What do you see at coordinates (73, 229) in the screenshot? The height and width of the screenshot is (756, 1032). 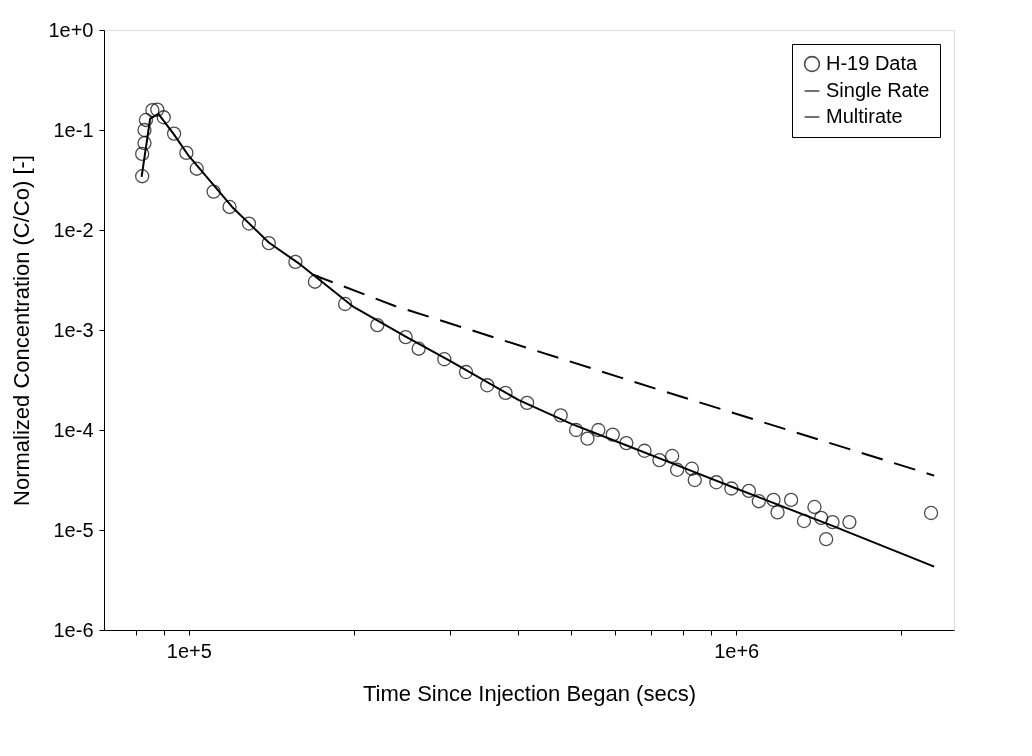 I see `y-tick-label: 1e-2` at bounding box center [73, 229].